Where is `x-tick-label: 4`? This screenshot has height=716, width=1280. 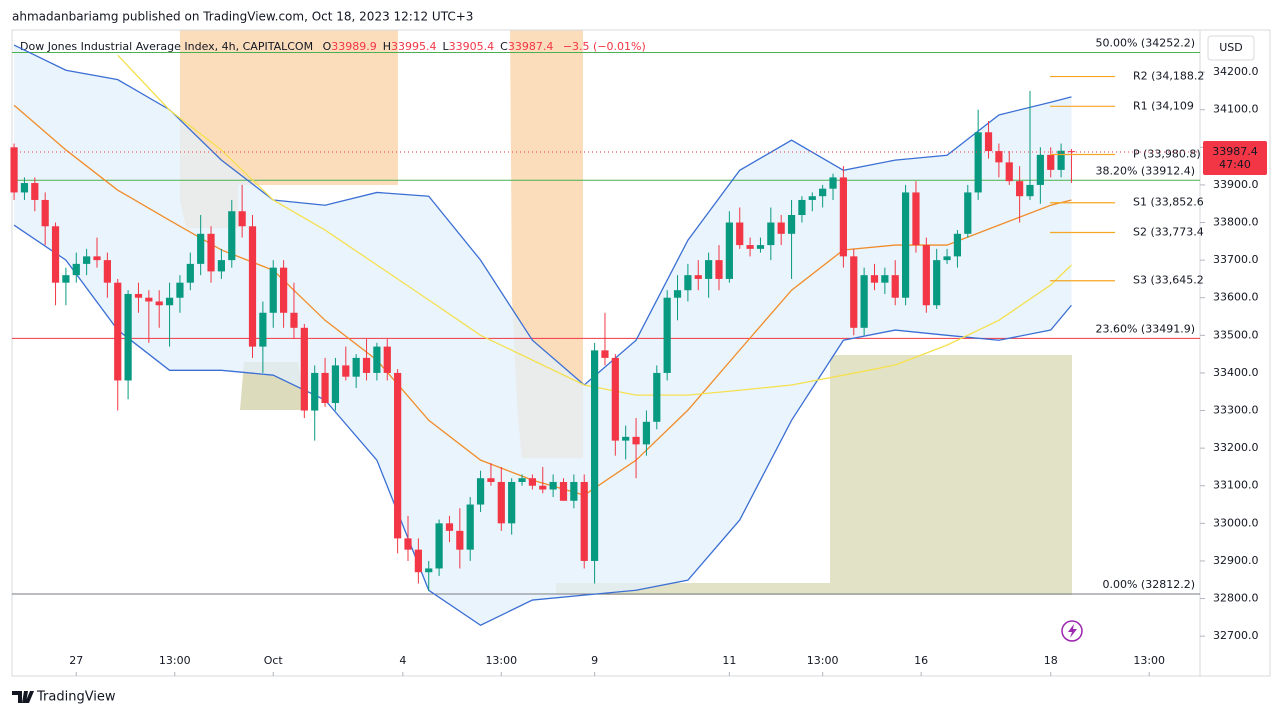
x-tick-label: 4 is located at coordinates (402, 660).